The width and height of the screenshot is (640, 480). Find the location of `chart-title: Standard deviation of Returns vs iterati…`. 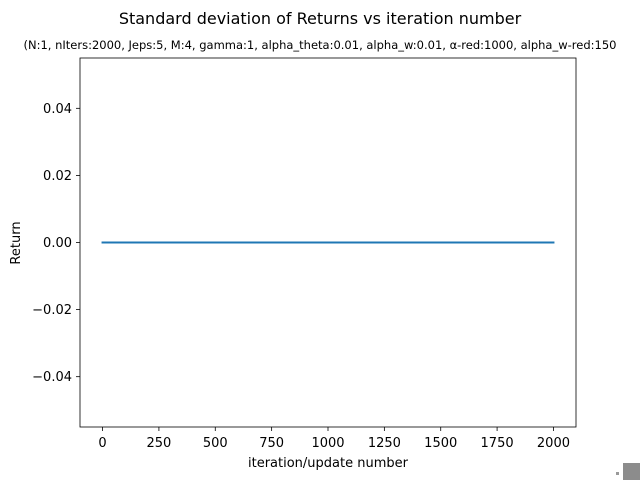

chart-title: Standard deviation of Returns vs iterati… is located at coordinates (320, 18).